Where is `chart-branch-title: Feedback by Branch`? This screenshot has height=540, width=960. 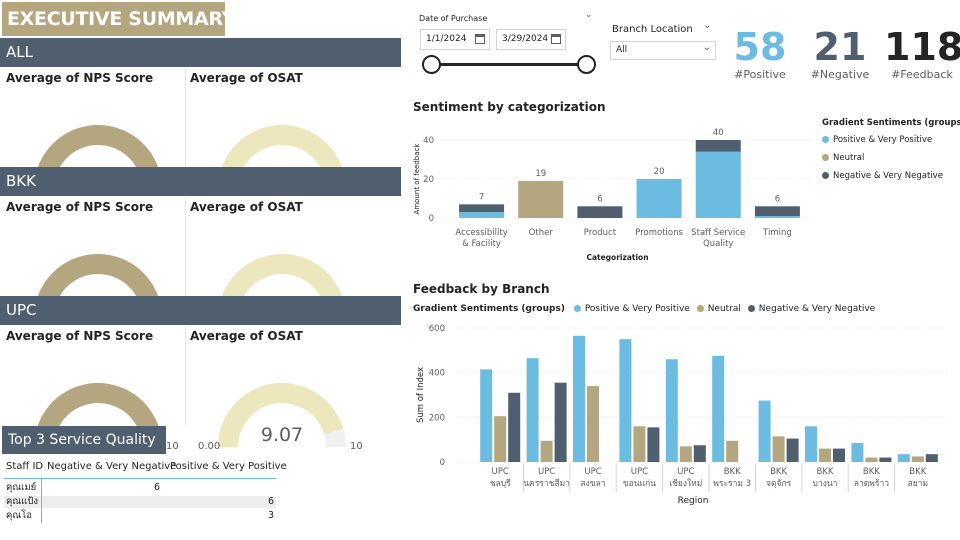 chart-branch-title: Feedback by Branch is located at coordinates (481, 289).